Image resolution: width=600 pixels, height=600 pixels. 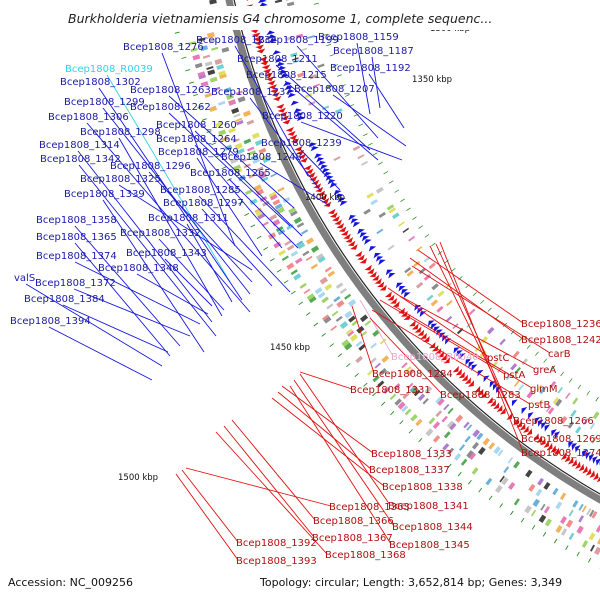 What do you see at coordinates (560, 453) in the screenshot?
I see `reverse-gene-label: Bcep1808_1274` at bounding box center [560, 453].